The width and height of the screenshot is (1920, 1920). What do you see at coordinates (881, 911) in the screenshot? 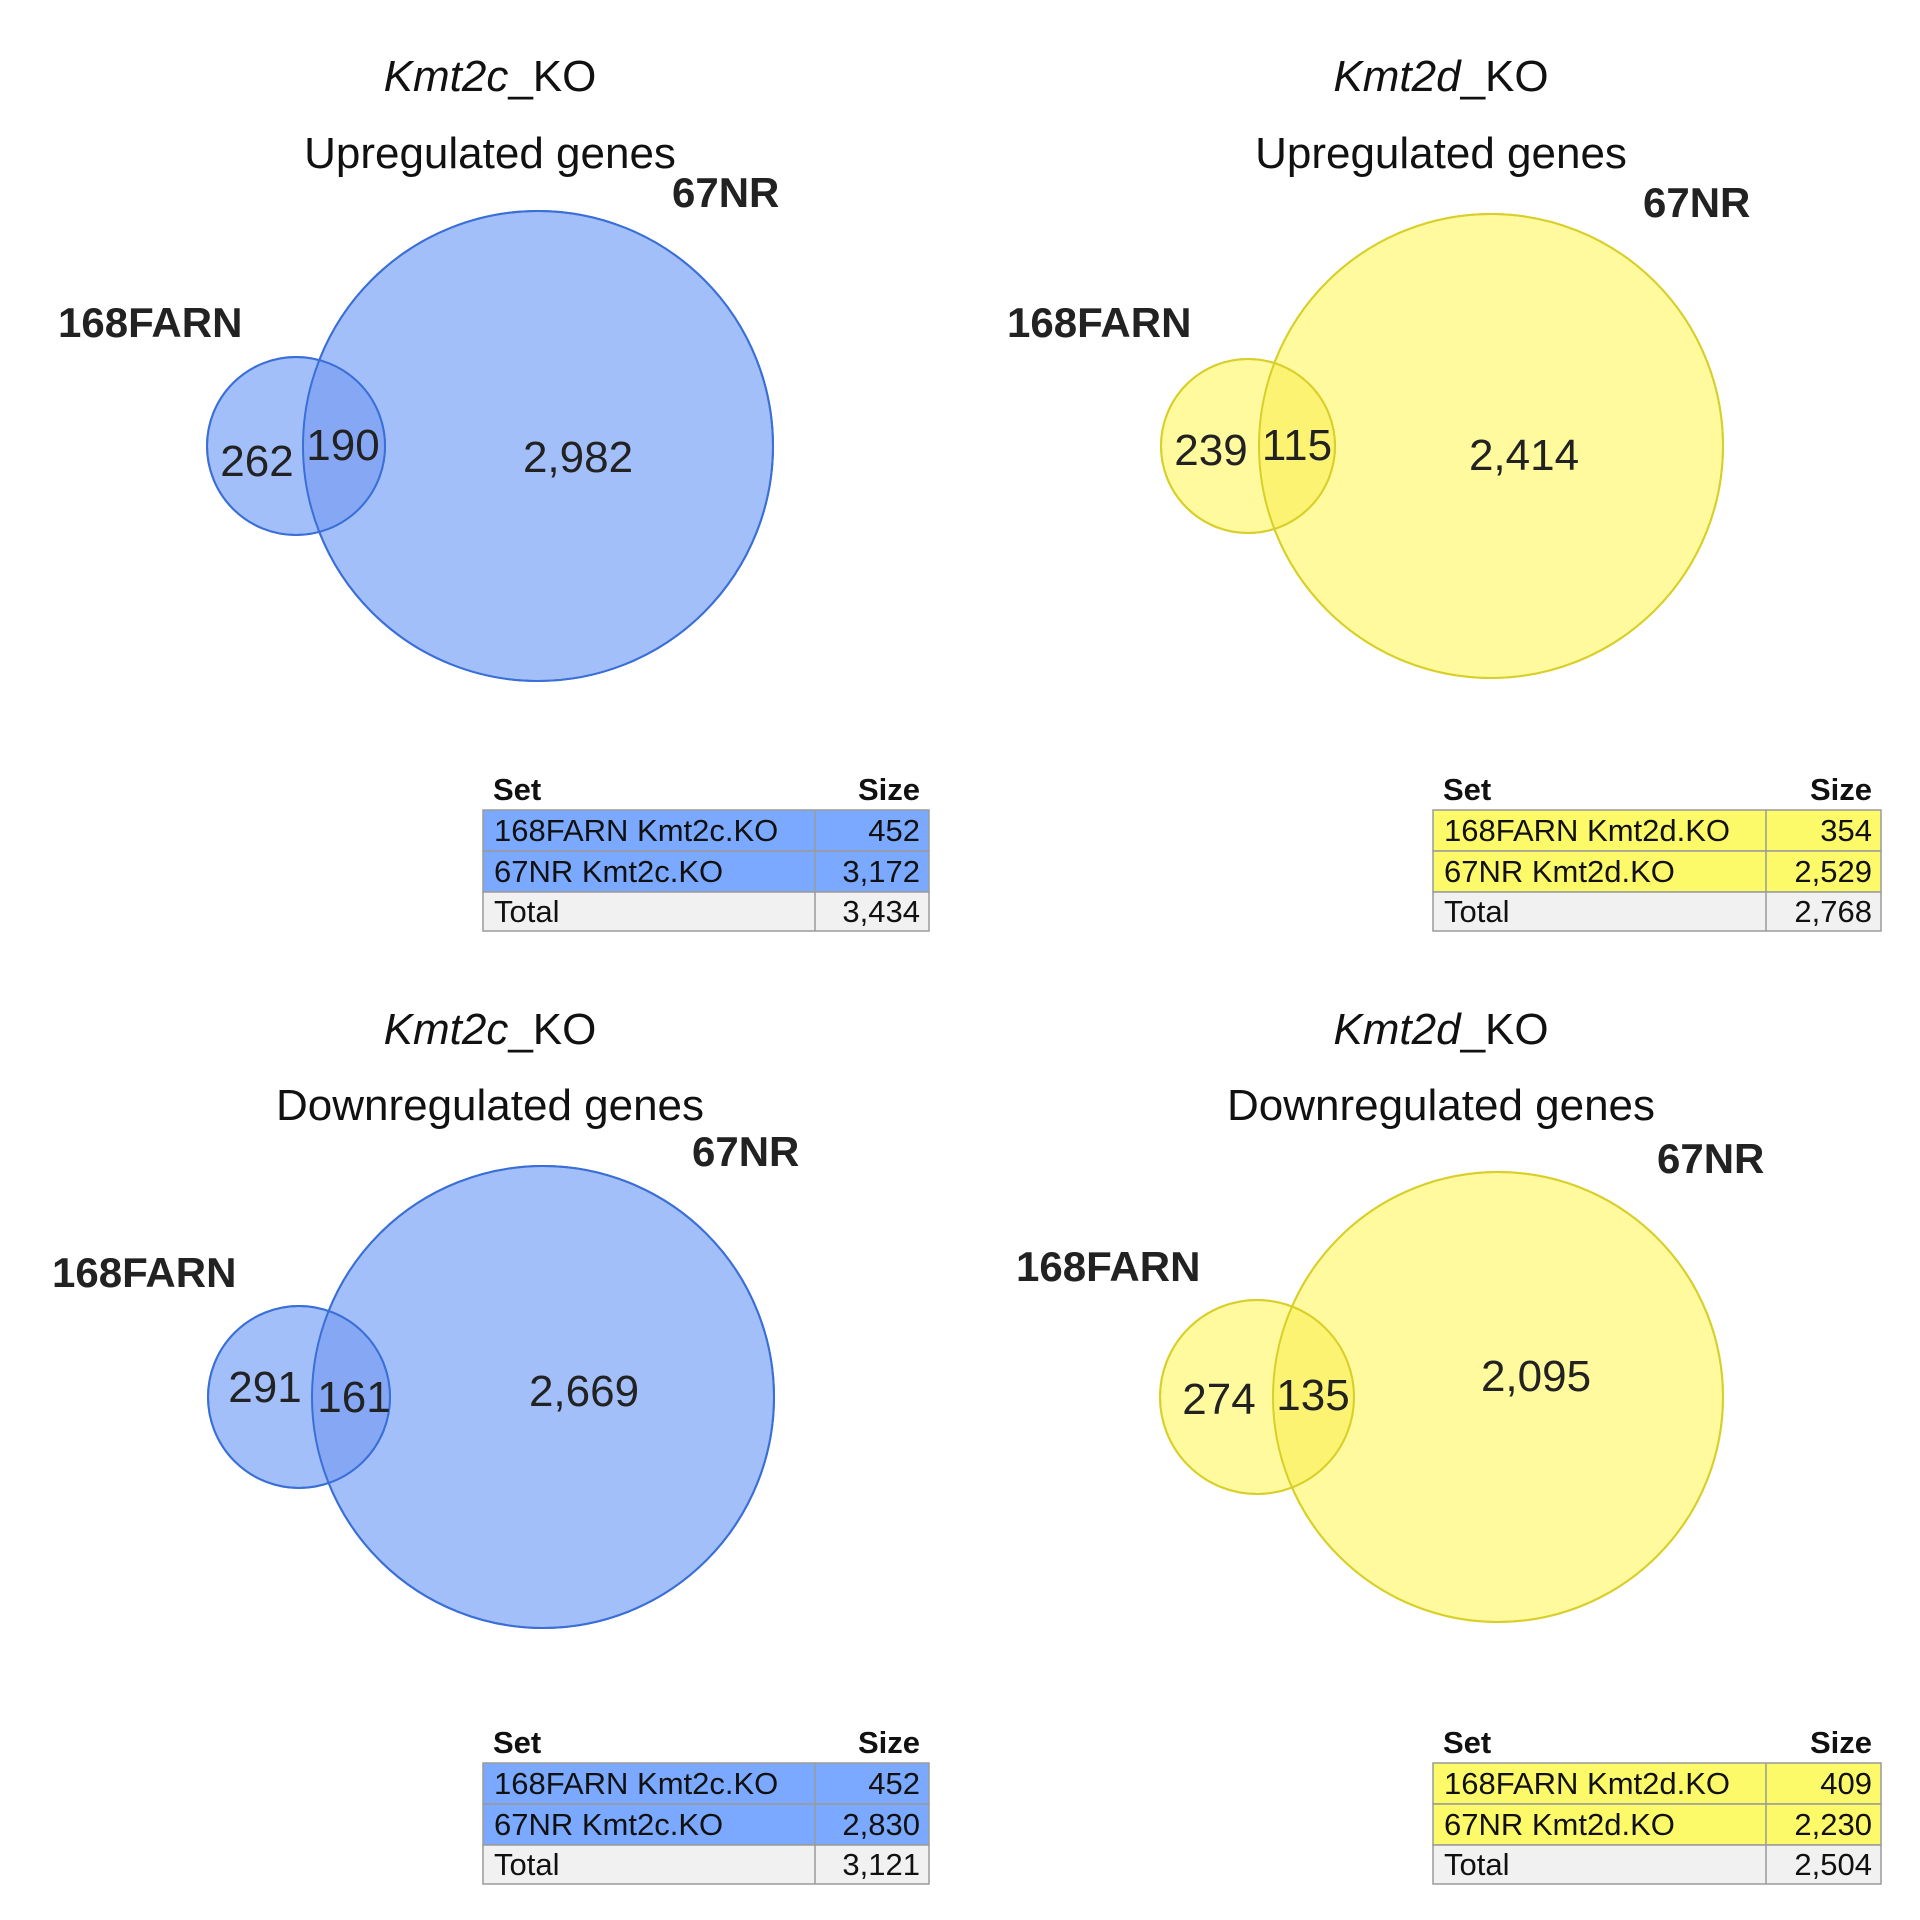
I see `table-cell-total: 3,434` at bounding box center [881, 911].